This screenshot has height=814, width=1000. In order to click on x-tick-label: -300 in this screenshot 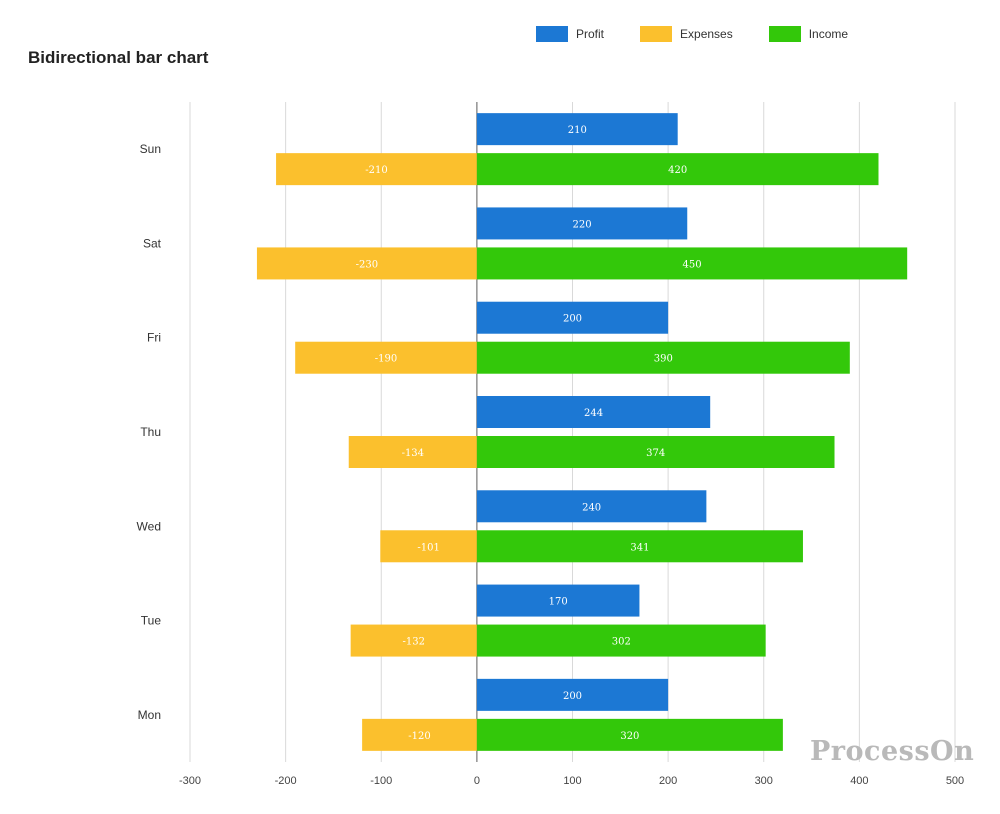, I will do `click(190, 781)`.